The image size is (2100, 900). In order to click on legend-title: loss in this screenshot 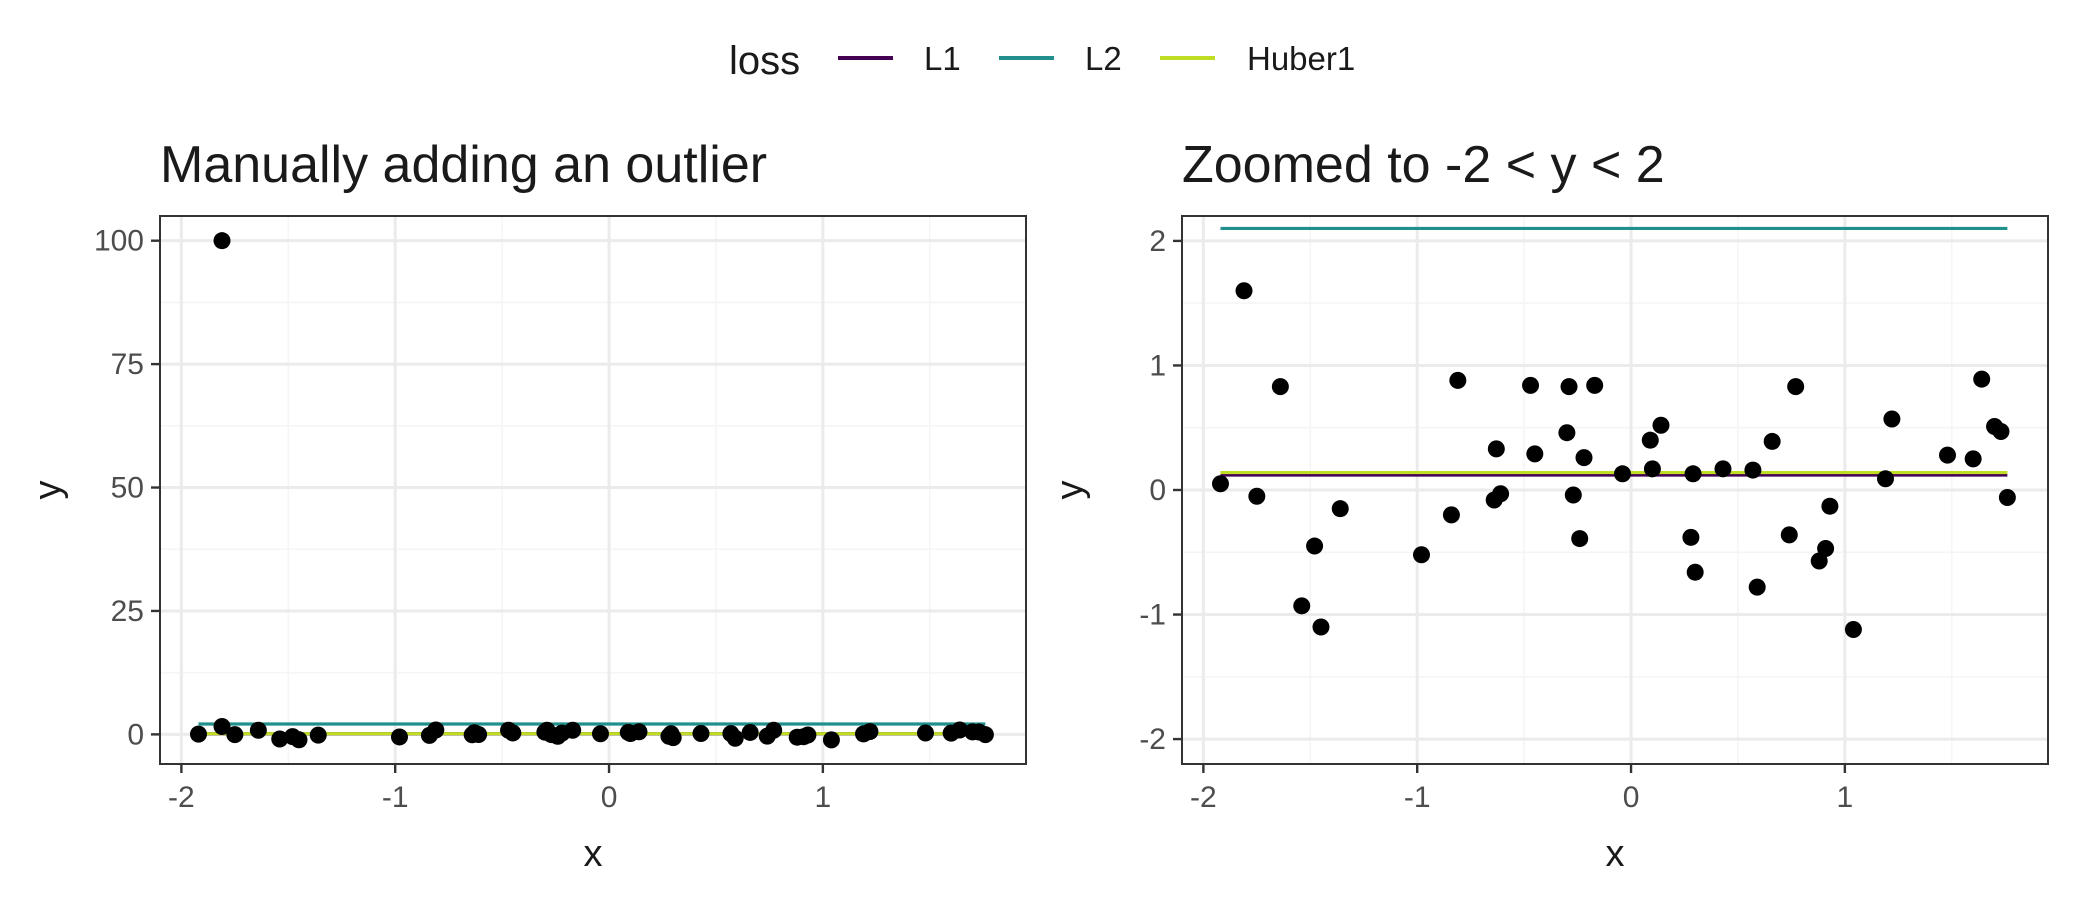, I will do `click(764, 61)`.